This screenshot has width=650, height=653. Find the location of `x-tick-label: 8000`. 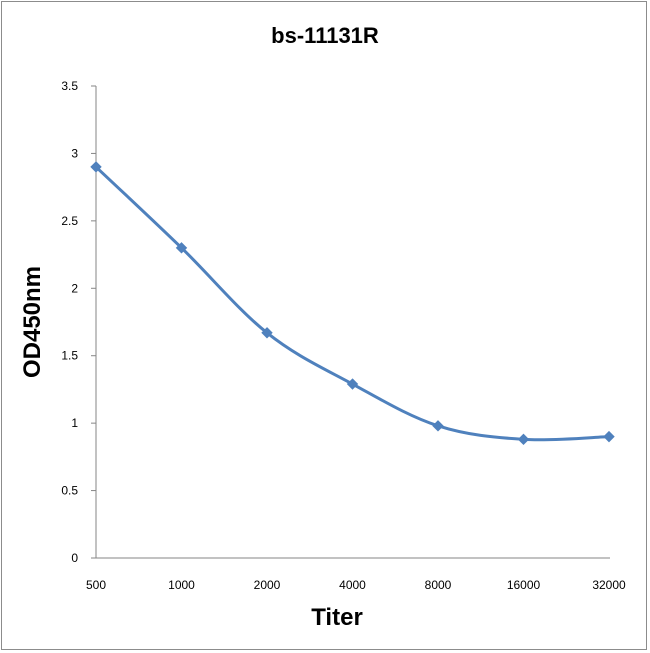

x-tick-label: 8000 is located at coordinates (438, 585).